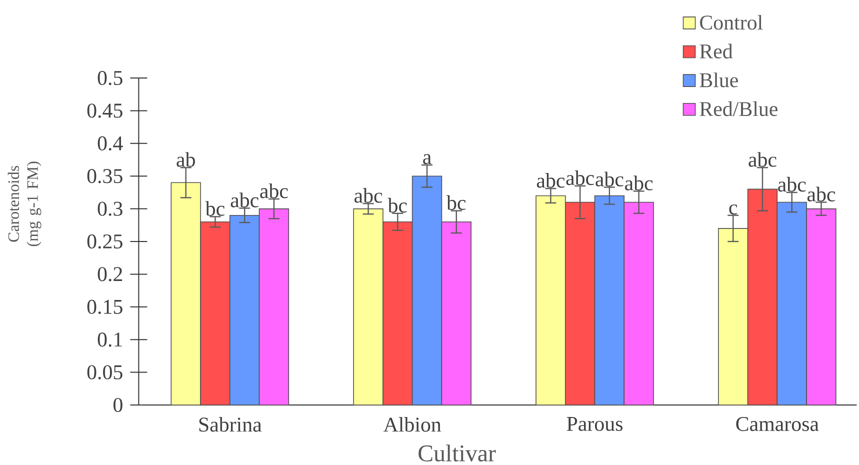 This screenshot has width=859, height=465. What do you see at coordinates (427, 159) in the screenshot?
I see `data-label: a` at bounding box center [427, 159].